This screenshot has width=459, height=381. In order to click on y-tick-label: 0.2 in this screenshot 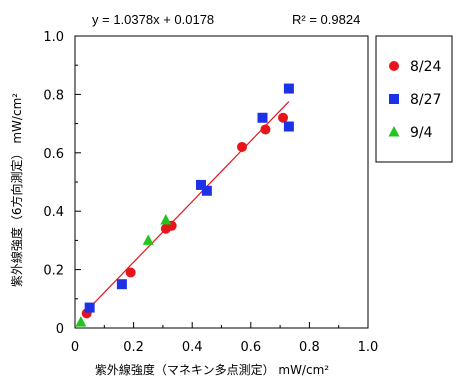, I will do `click(53, 271)`.